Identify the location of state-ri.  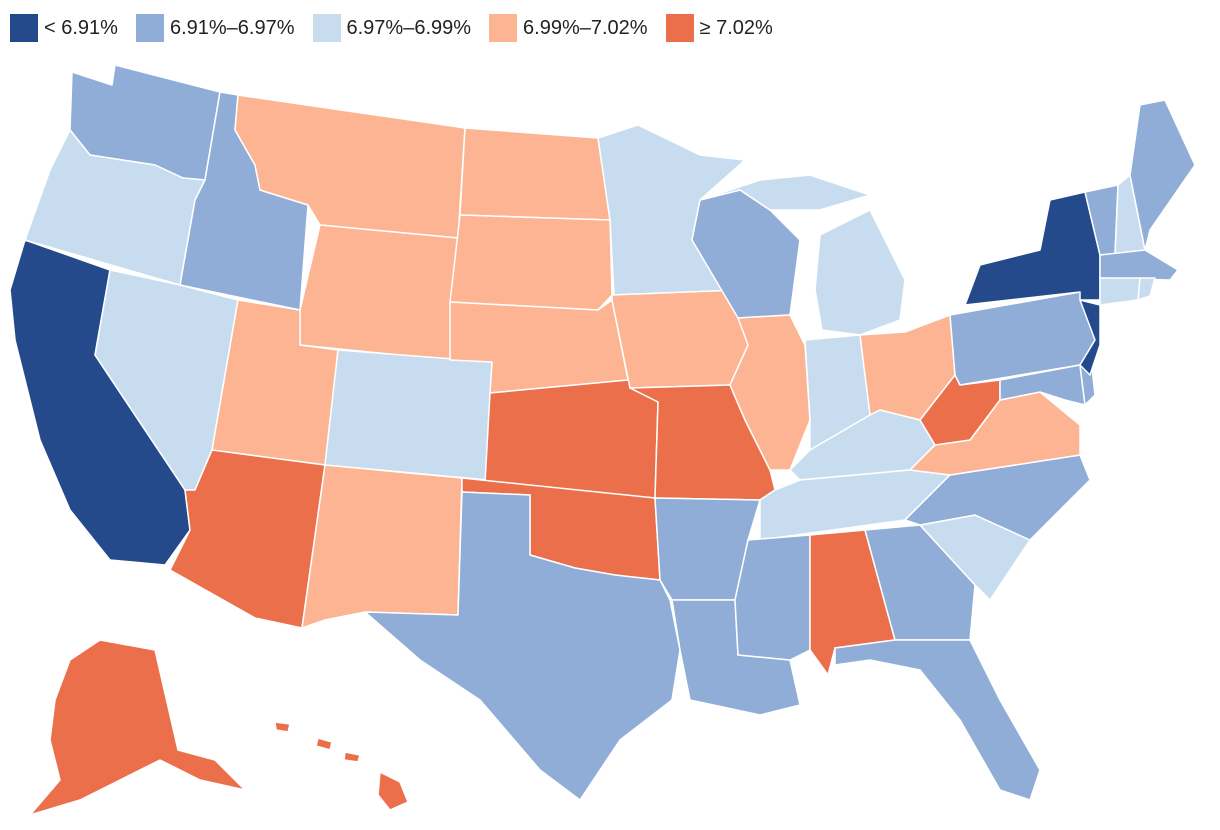
(1146, 289).